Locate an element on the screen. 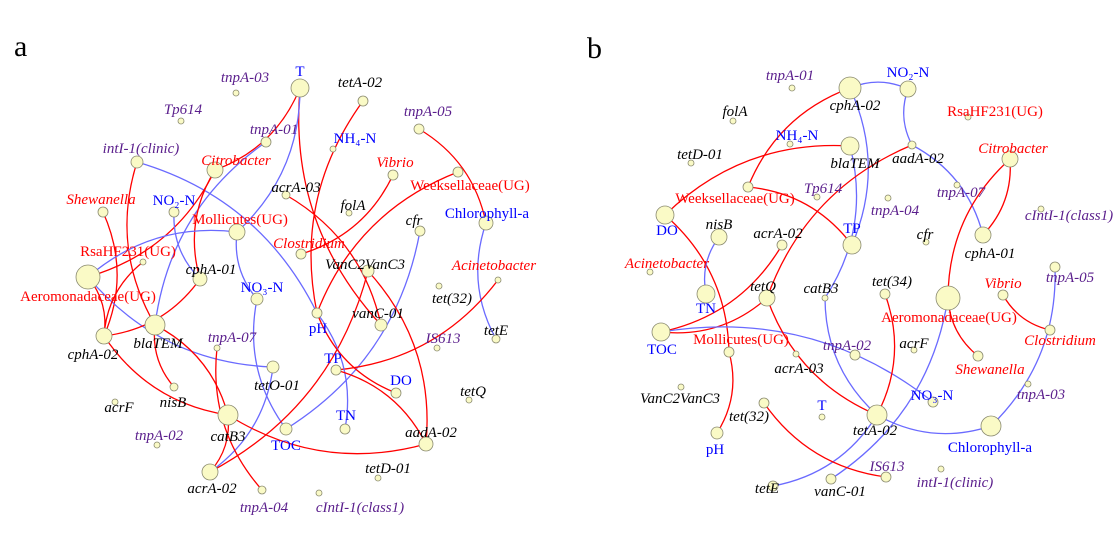  node-label-a-tnpa-03: tnpA-03 is located at coordinates (245, 78).